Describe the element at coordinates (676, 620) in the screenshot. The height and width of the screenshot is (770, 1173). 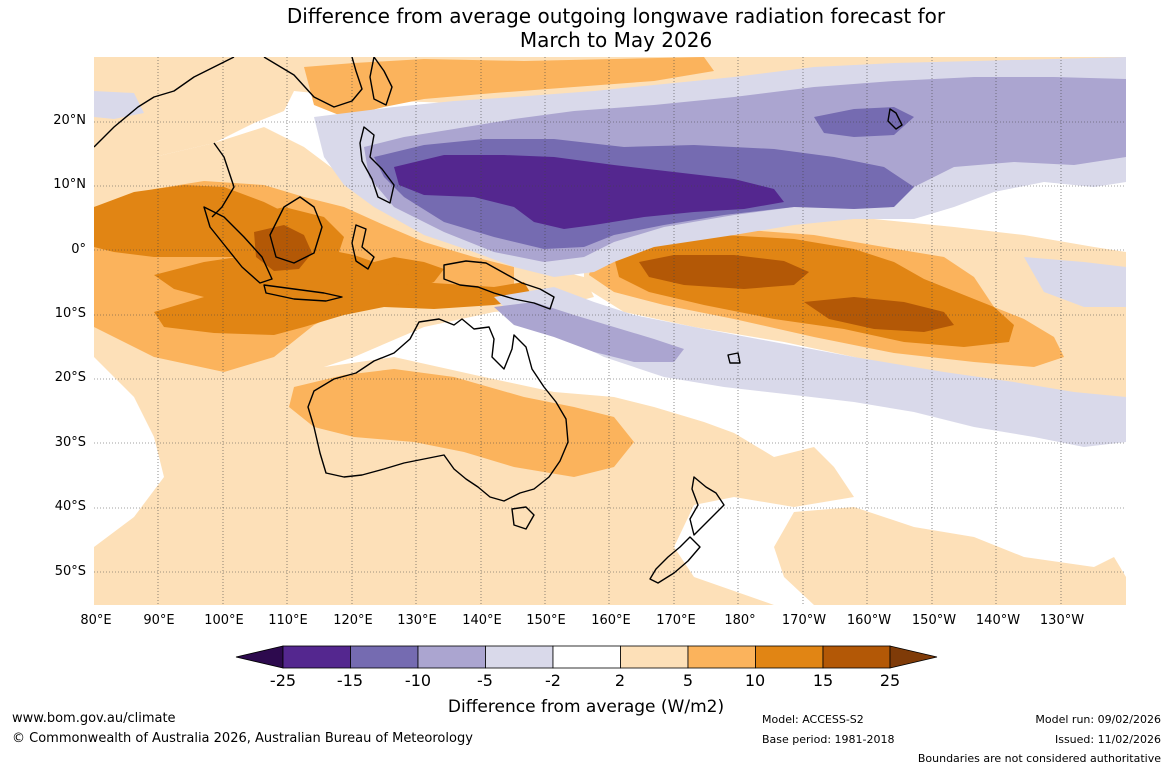
I see `lon-label-170e: 170°E` at that location.